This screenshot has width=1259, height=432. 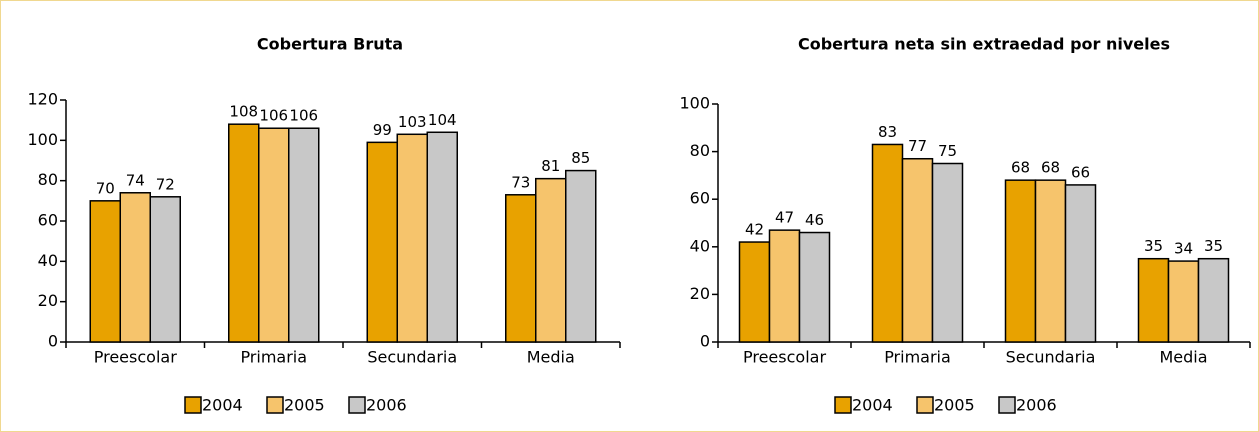 I want to click on value-label: 74, so click(x=135, y=180).